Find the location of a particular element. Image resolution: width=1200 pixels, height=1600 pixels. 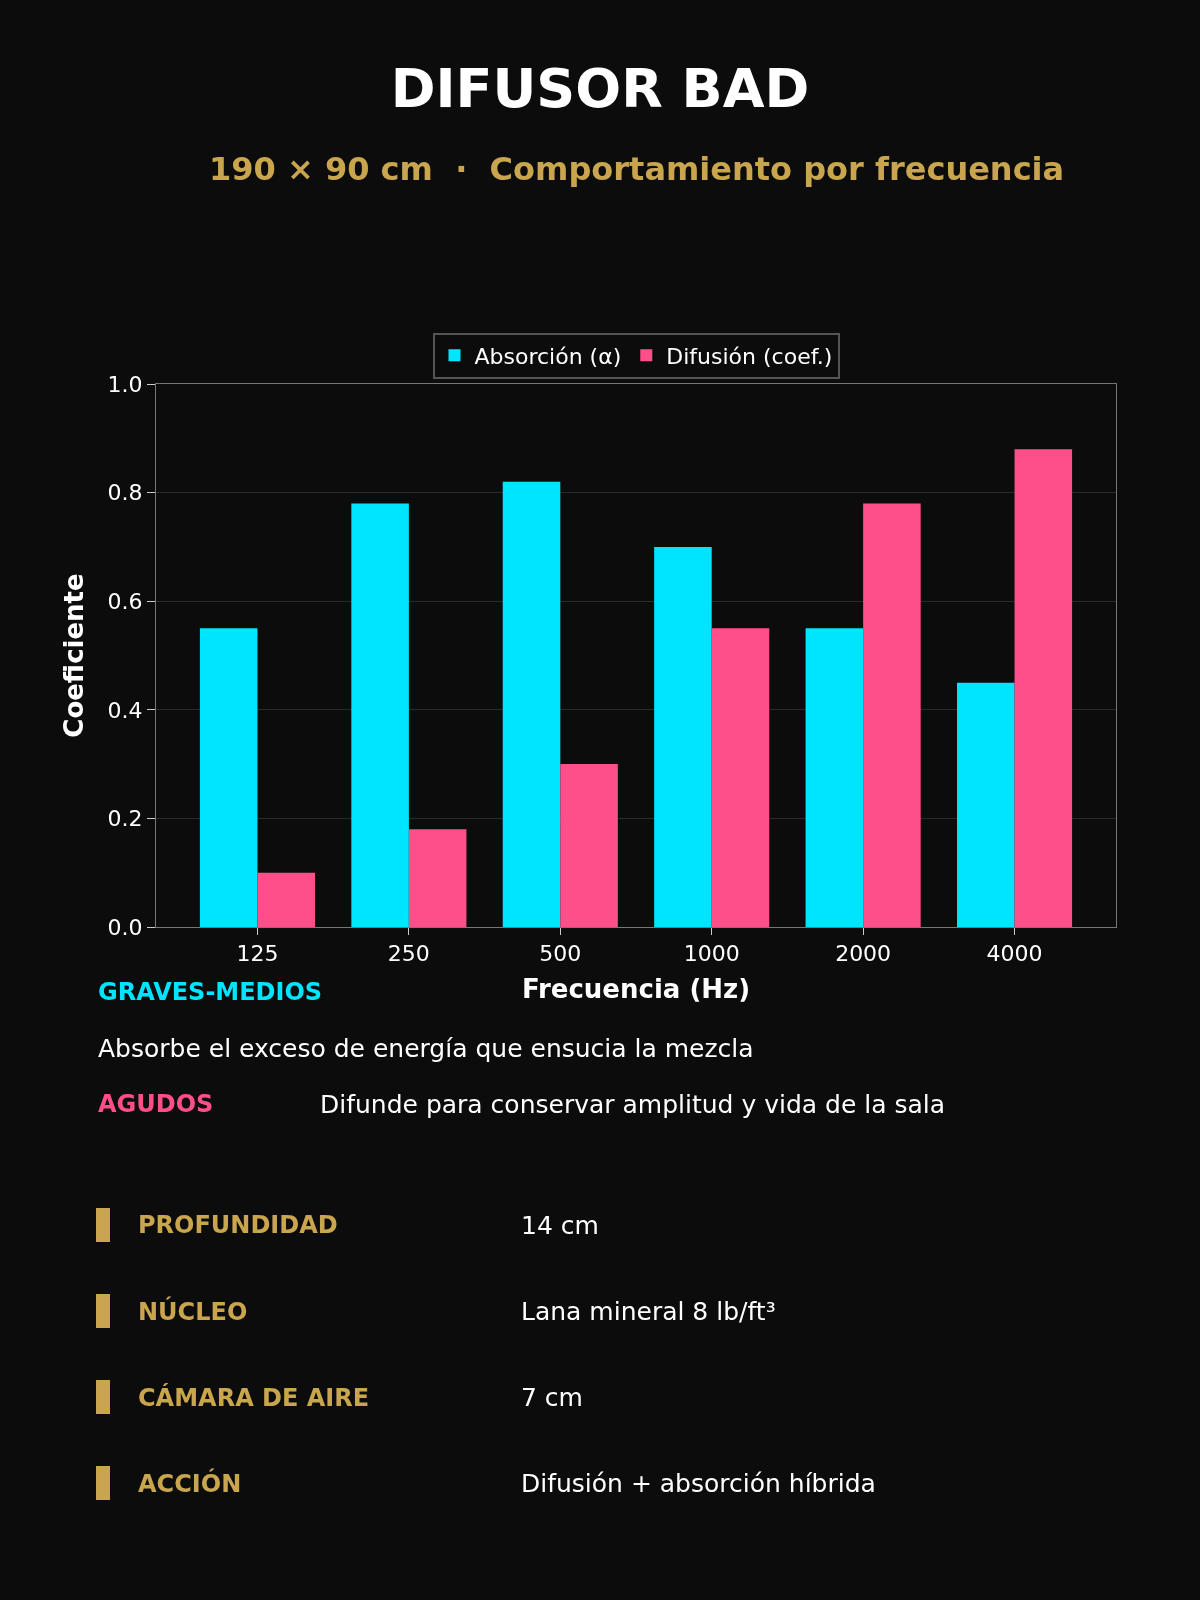

text: NÚCLEO is located at coordinates (193, 1311).